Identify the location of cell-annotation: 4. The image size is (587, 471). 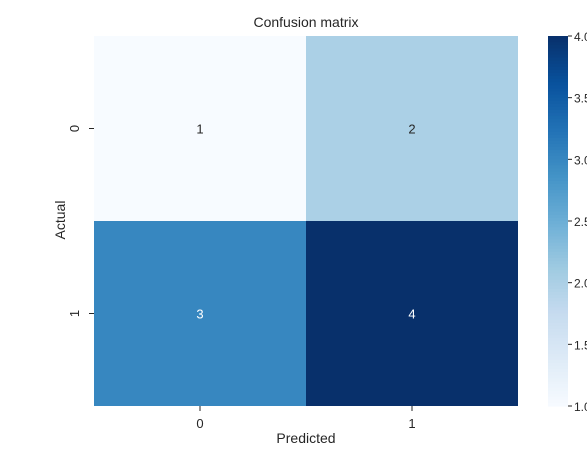
(411, 314).